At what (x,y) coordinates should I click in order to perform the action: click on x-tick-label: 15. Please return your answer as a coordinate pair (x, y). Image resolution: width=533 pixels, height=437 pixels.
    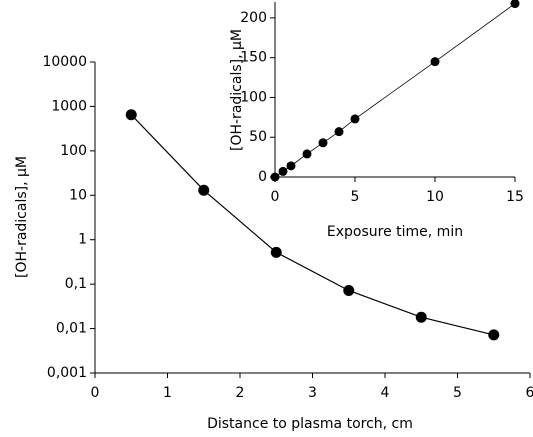
    Looking at the image, I should click on (515, 197).